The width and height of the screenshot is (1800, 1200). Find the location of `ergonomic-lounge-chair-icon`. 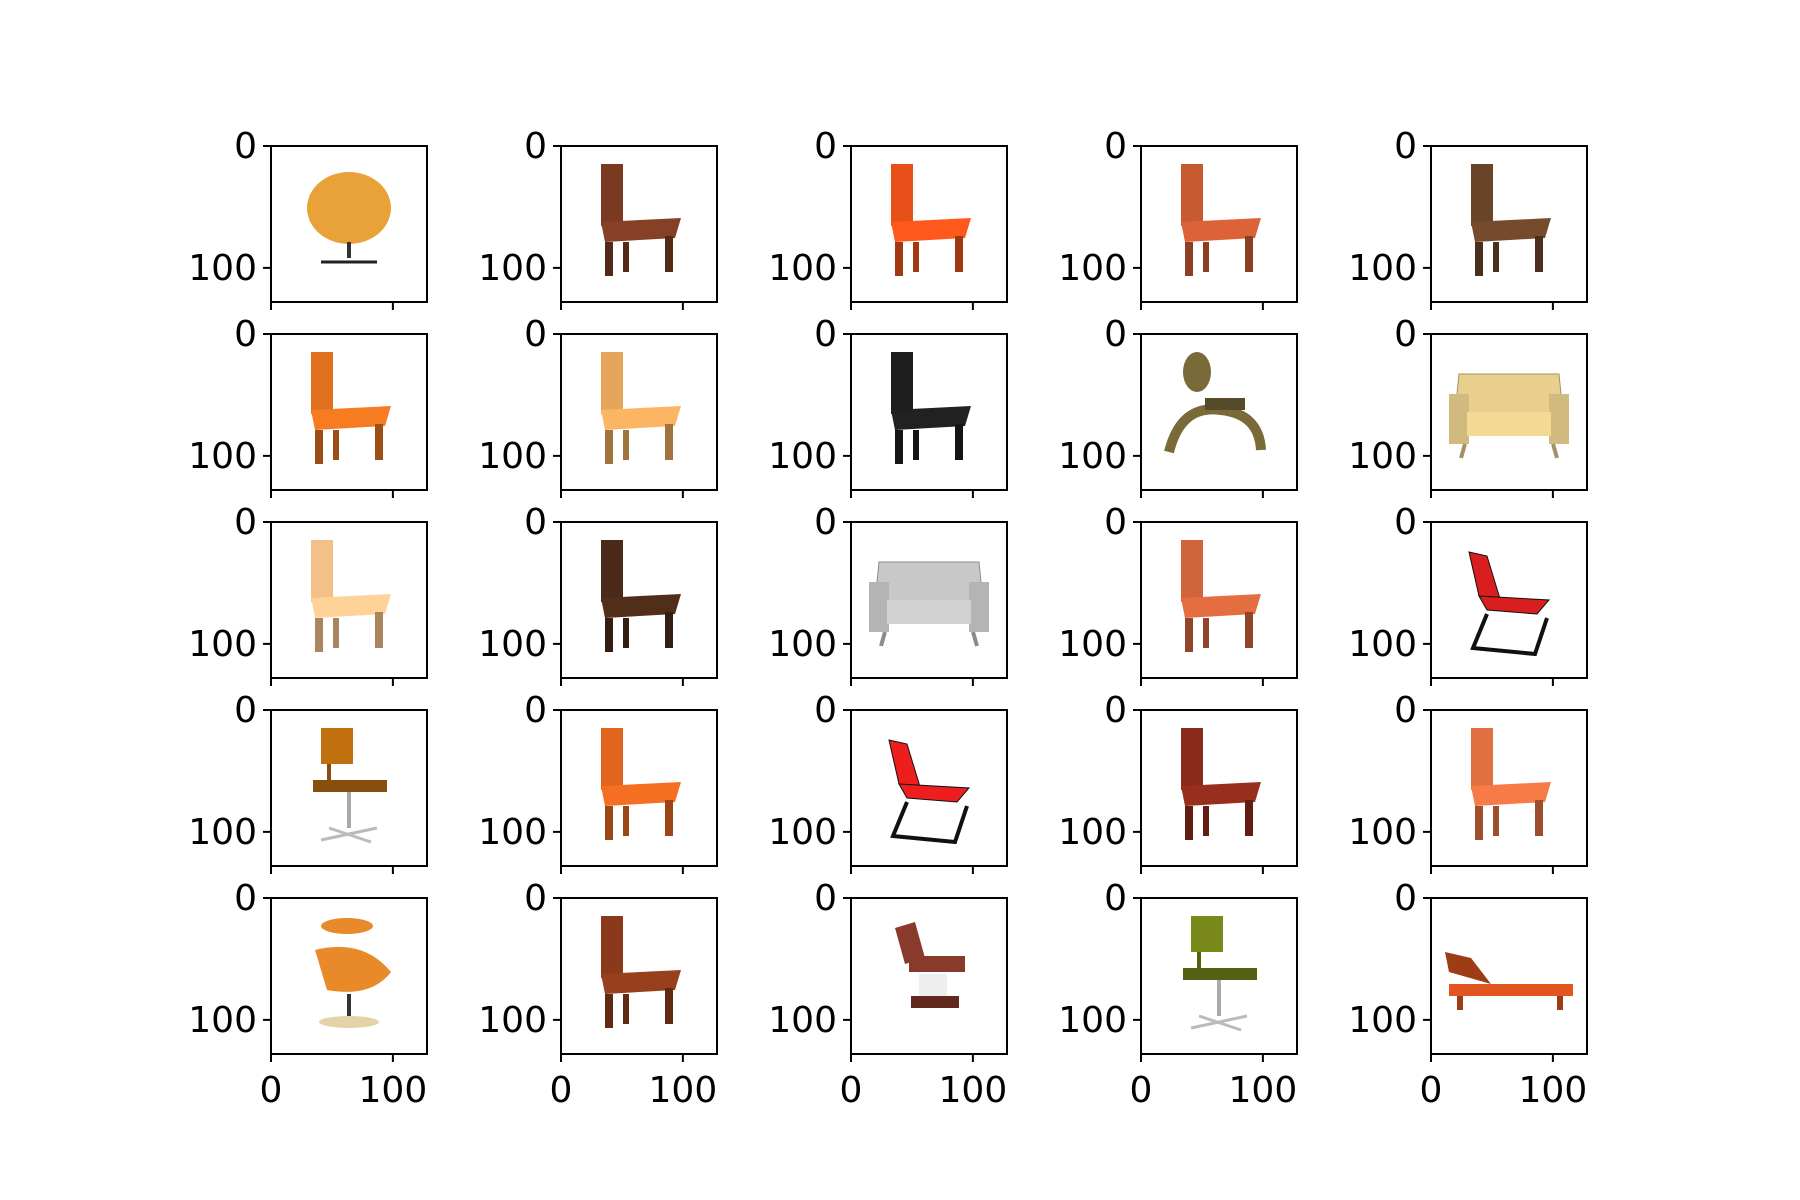

ergonomic-lounge-chair-icon is located at coordinates (353, 973).